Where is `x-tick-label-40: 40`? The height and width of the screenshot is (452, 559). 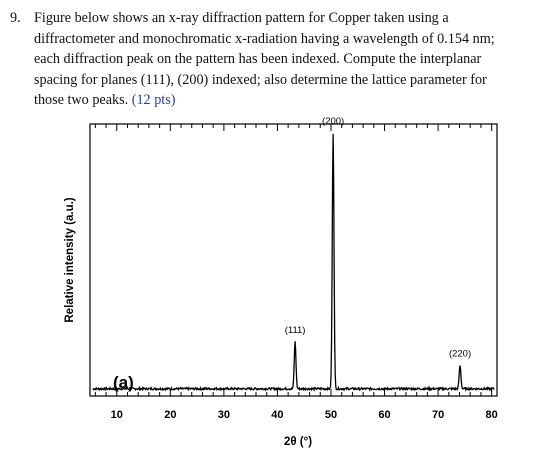
x-tick-label-40: 40 is located at coordinates (277, 415).